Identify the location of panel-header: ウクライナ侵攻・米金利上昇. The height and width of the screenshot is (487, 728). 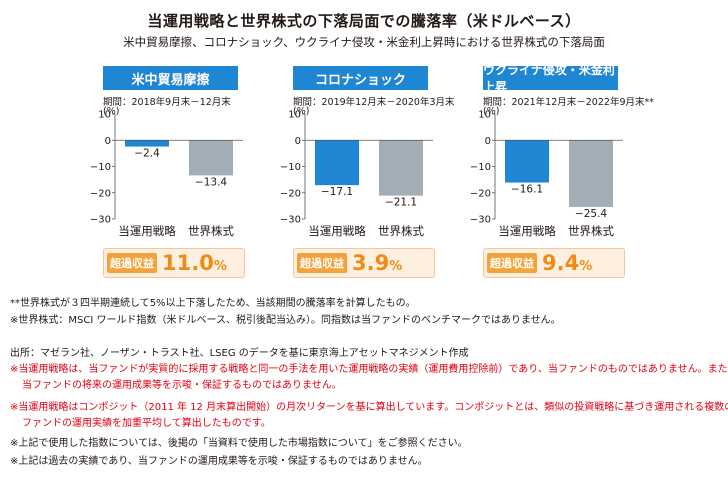
(550, 78).